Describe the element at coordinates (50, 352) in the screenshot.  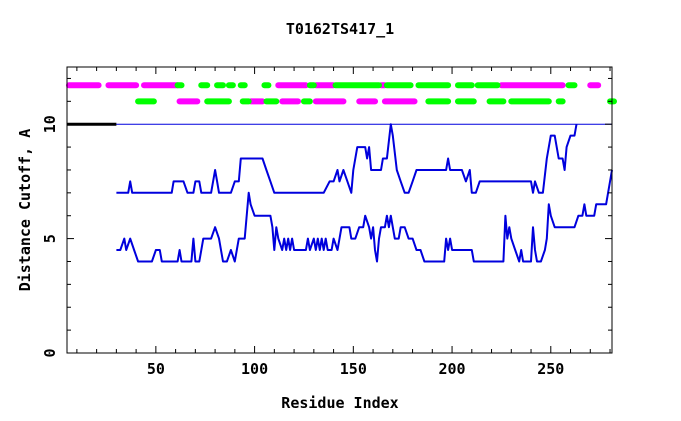
I see `y-tick-label: 0` at that location.